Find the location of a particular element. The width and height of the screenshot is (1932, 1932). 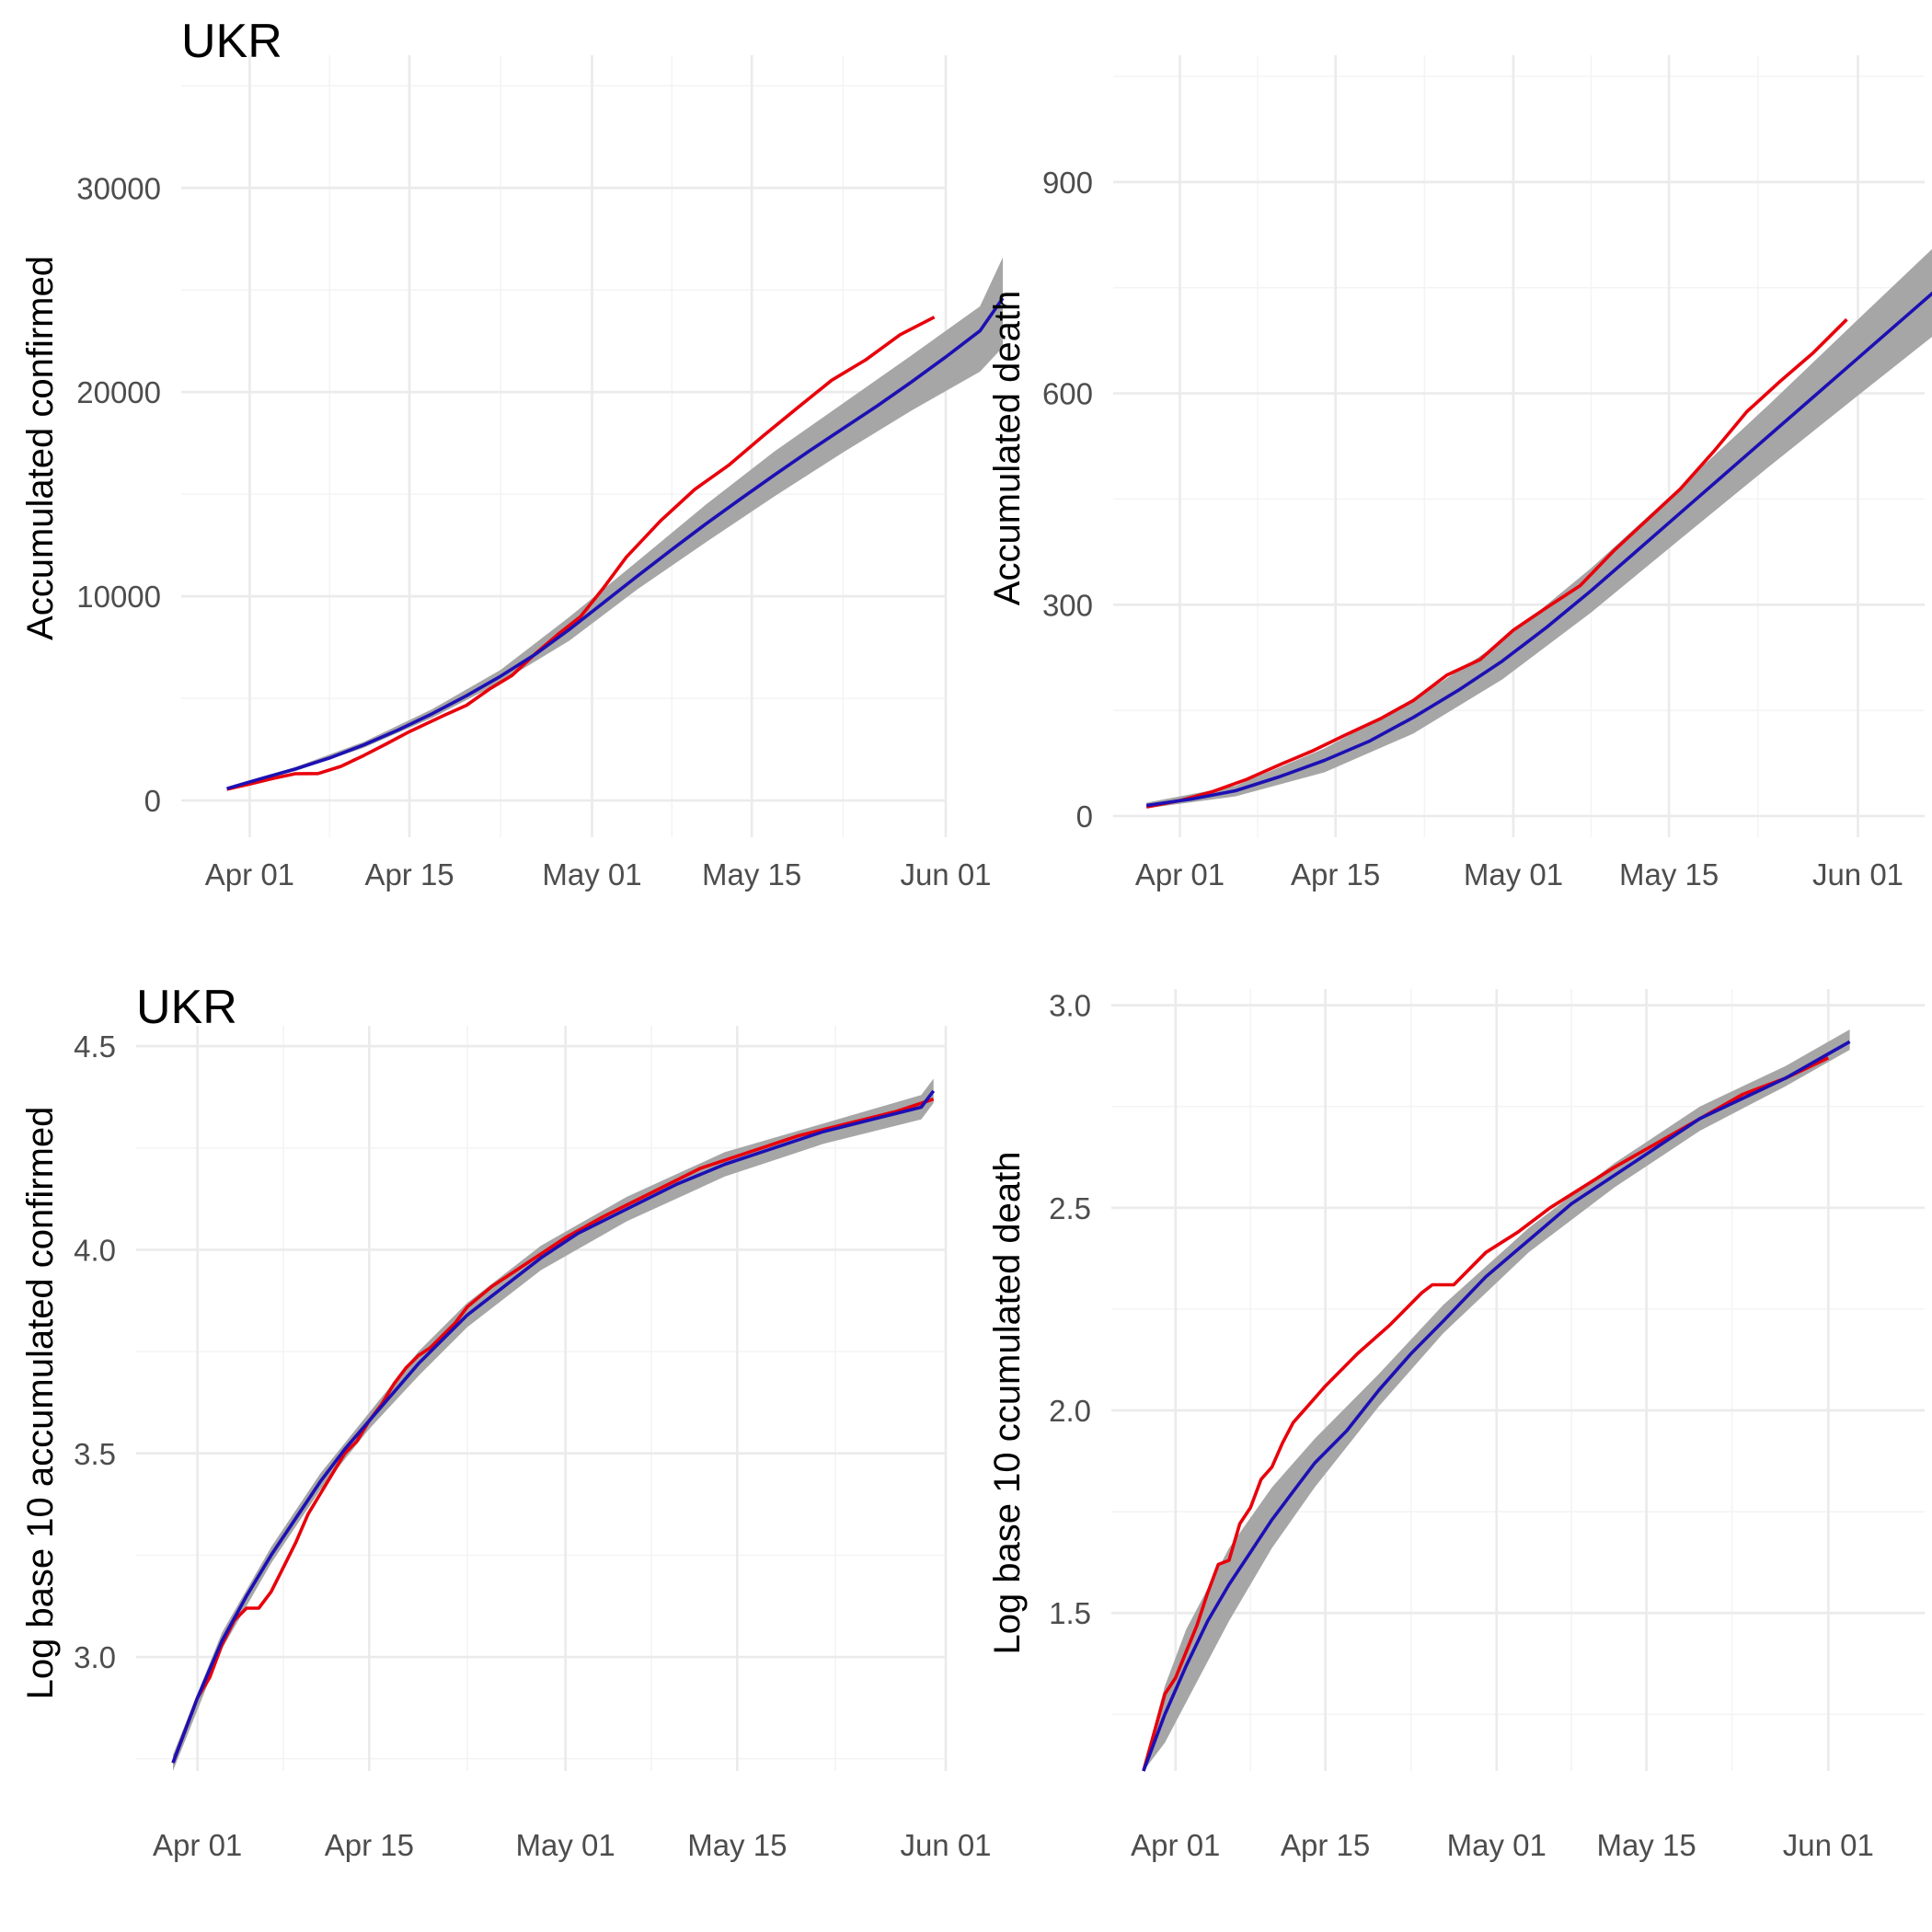

y-axis-title: Log base 10 accumulated confirmed is located at coordinates (40, 1403).